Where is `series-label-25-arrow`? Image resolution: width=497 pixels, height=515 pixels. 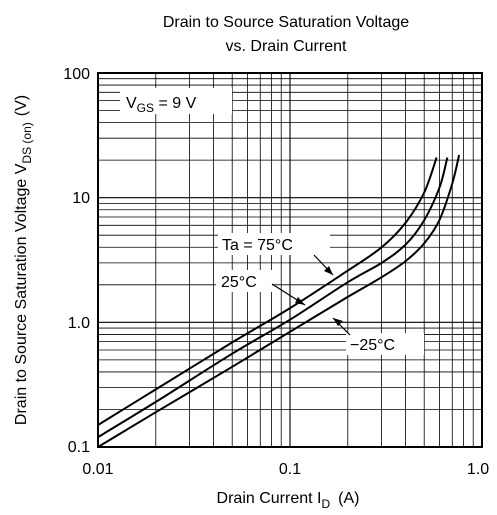
series-label-25-arrow is located at coordinates (300, 301).